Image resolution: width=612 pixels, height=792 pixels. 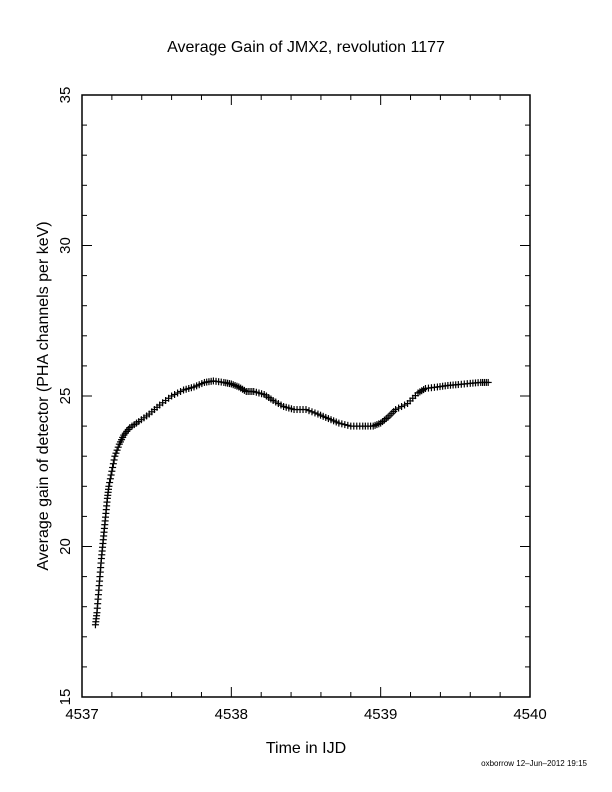 I want to click on y-tick-label: 20, so click(x=65, y=546).